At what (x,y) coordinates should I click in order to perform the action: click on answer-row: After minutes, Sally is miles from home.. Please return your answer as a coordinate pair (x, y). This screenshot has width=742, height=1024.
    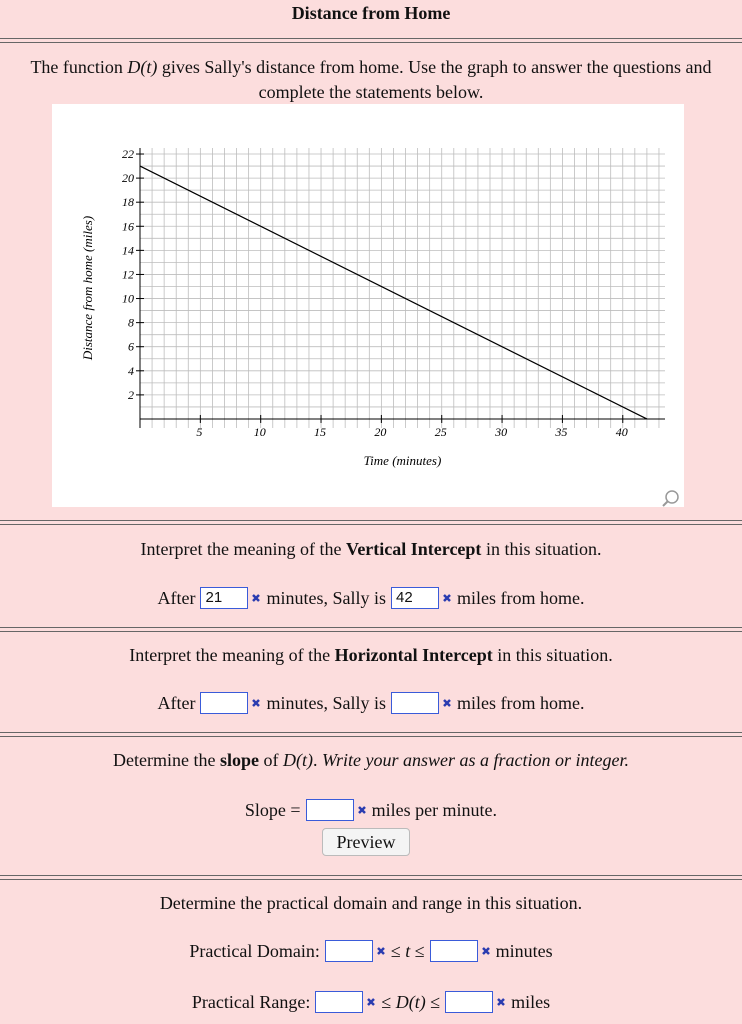
    Looking at the image, I should click on (371, 703).